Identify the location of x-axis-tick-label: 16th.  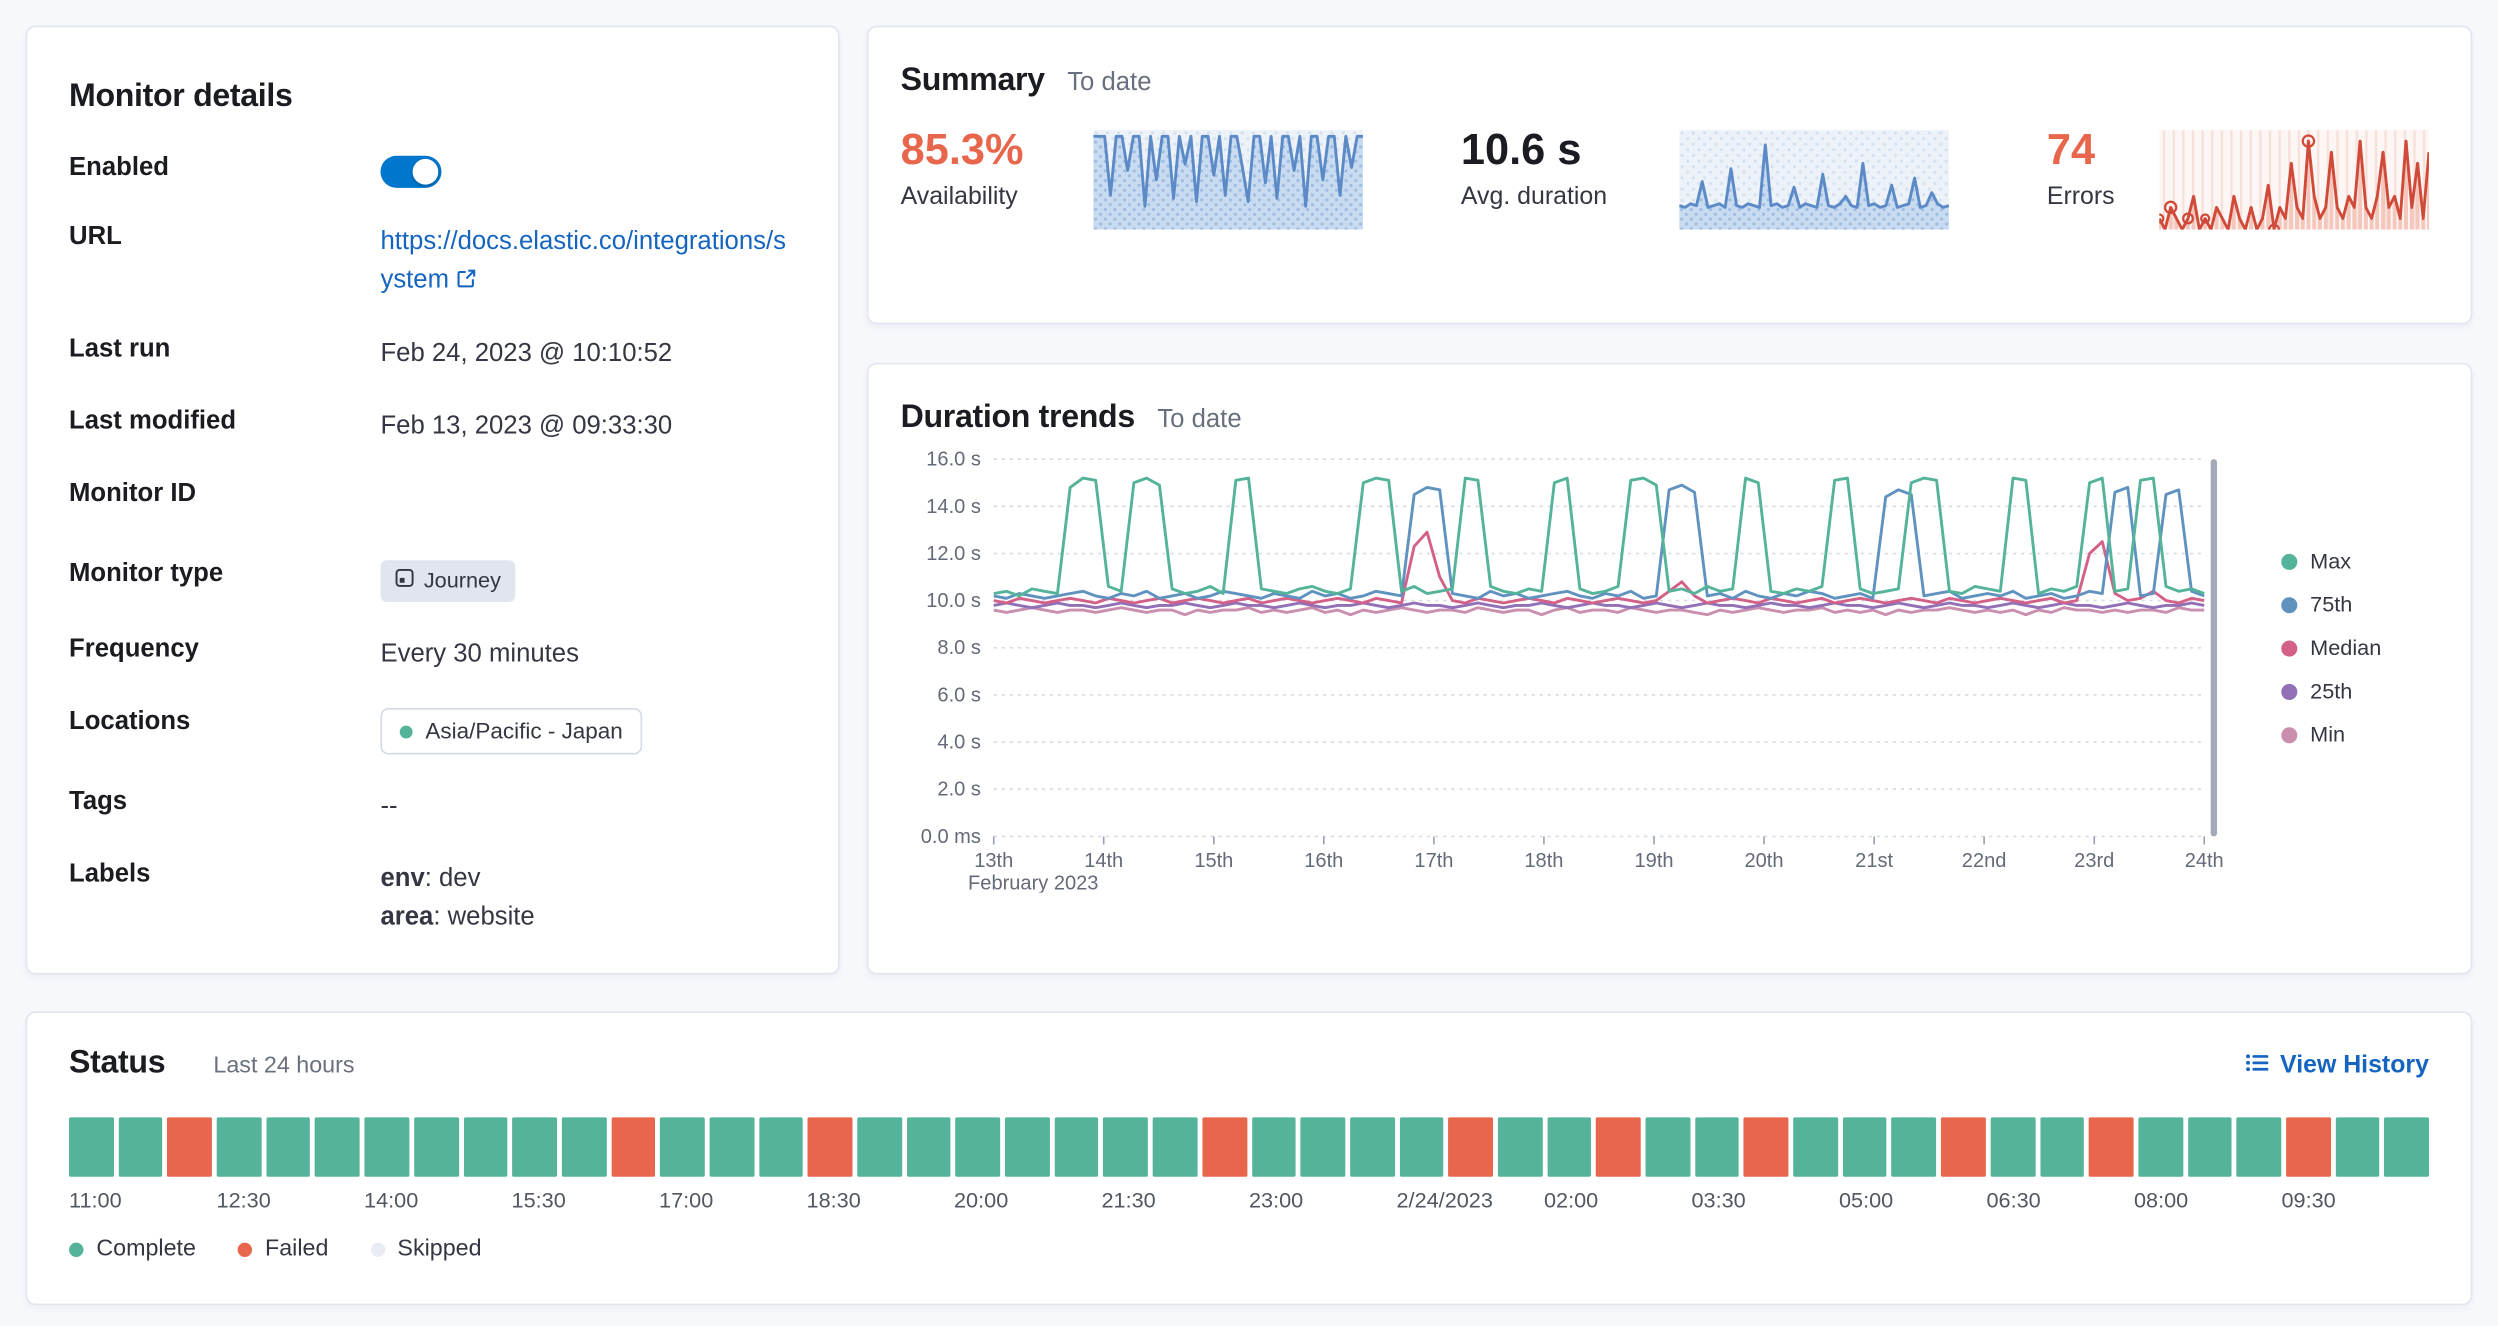
(1323, 861).